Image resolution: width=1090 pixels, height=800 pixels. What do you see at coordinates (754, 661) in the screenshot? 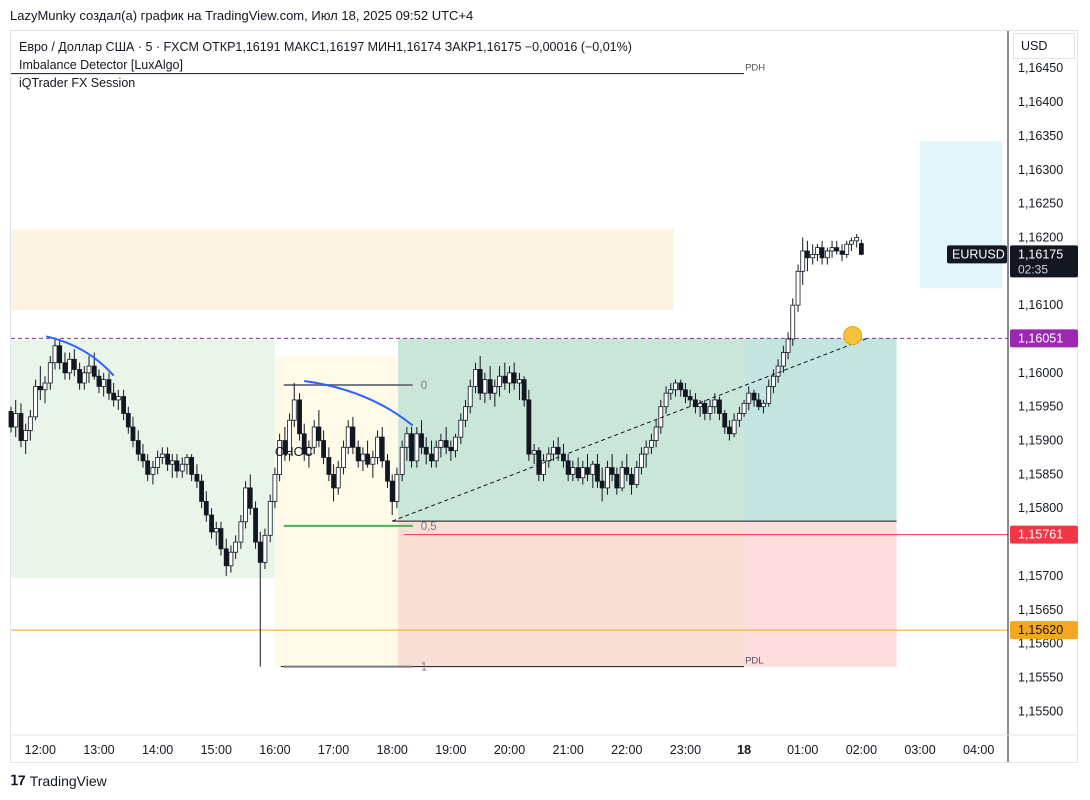
I see `level-label-pdl: PDL` at bounding box center [754, 661].